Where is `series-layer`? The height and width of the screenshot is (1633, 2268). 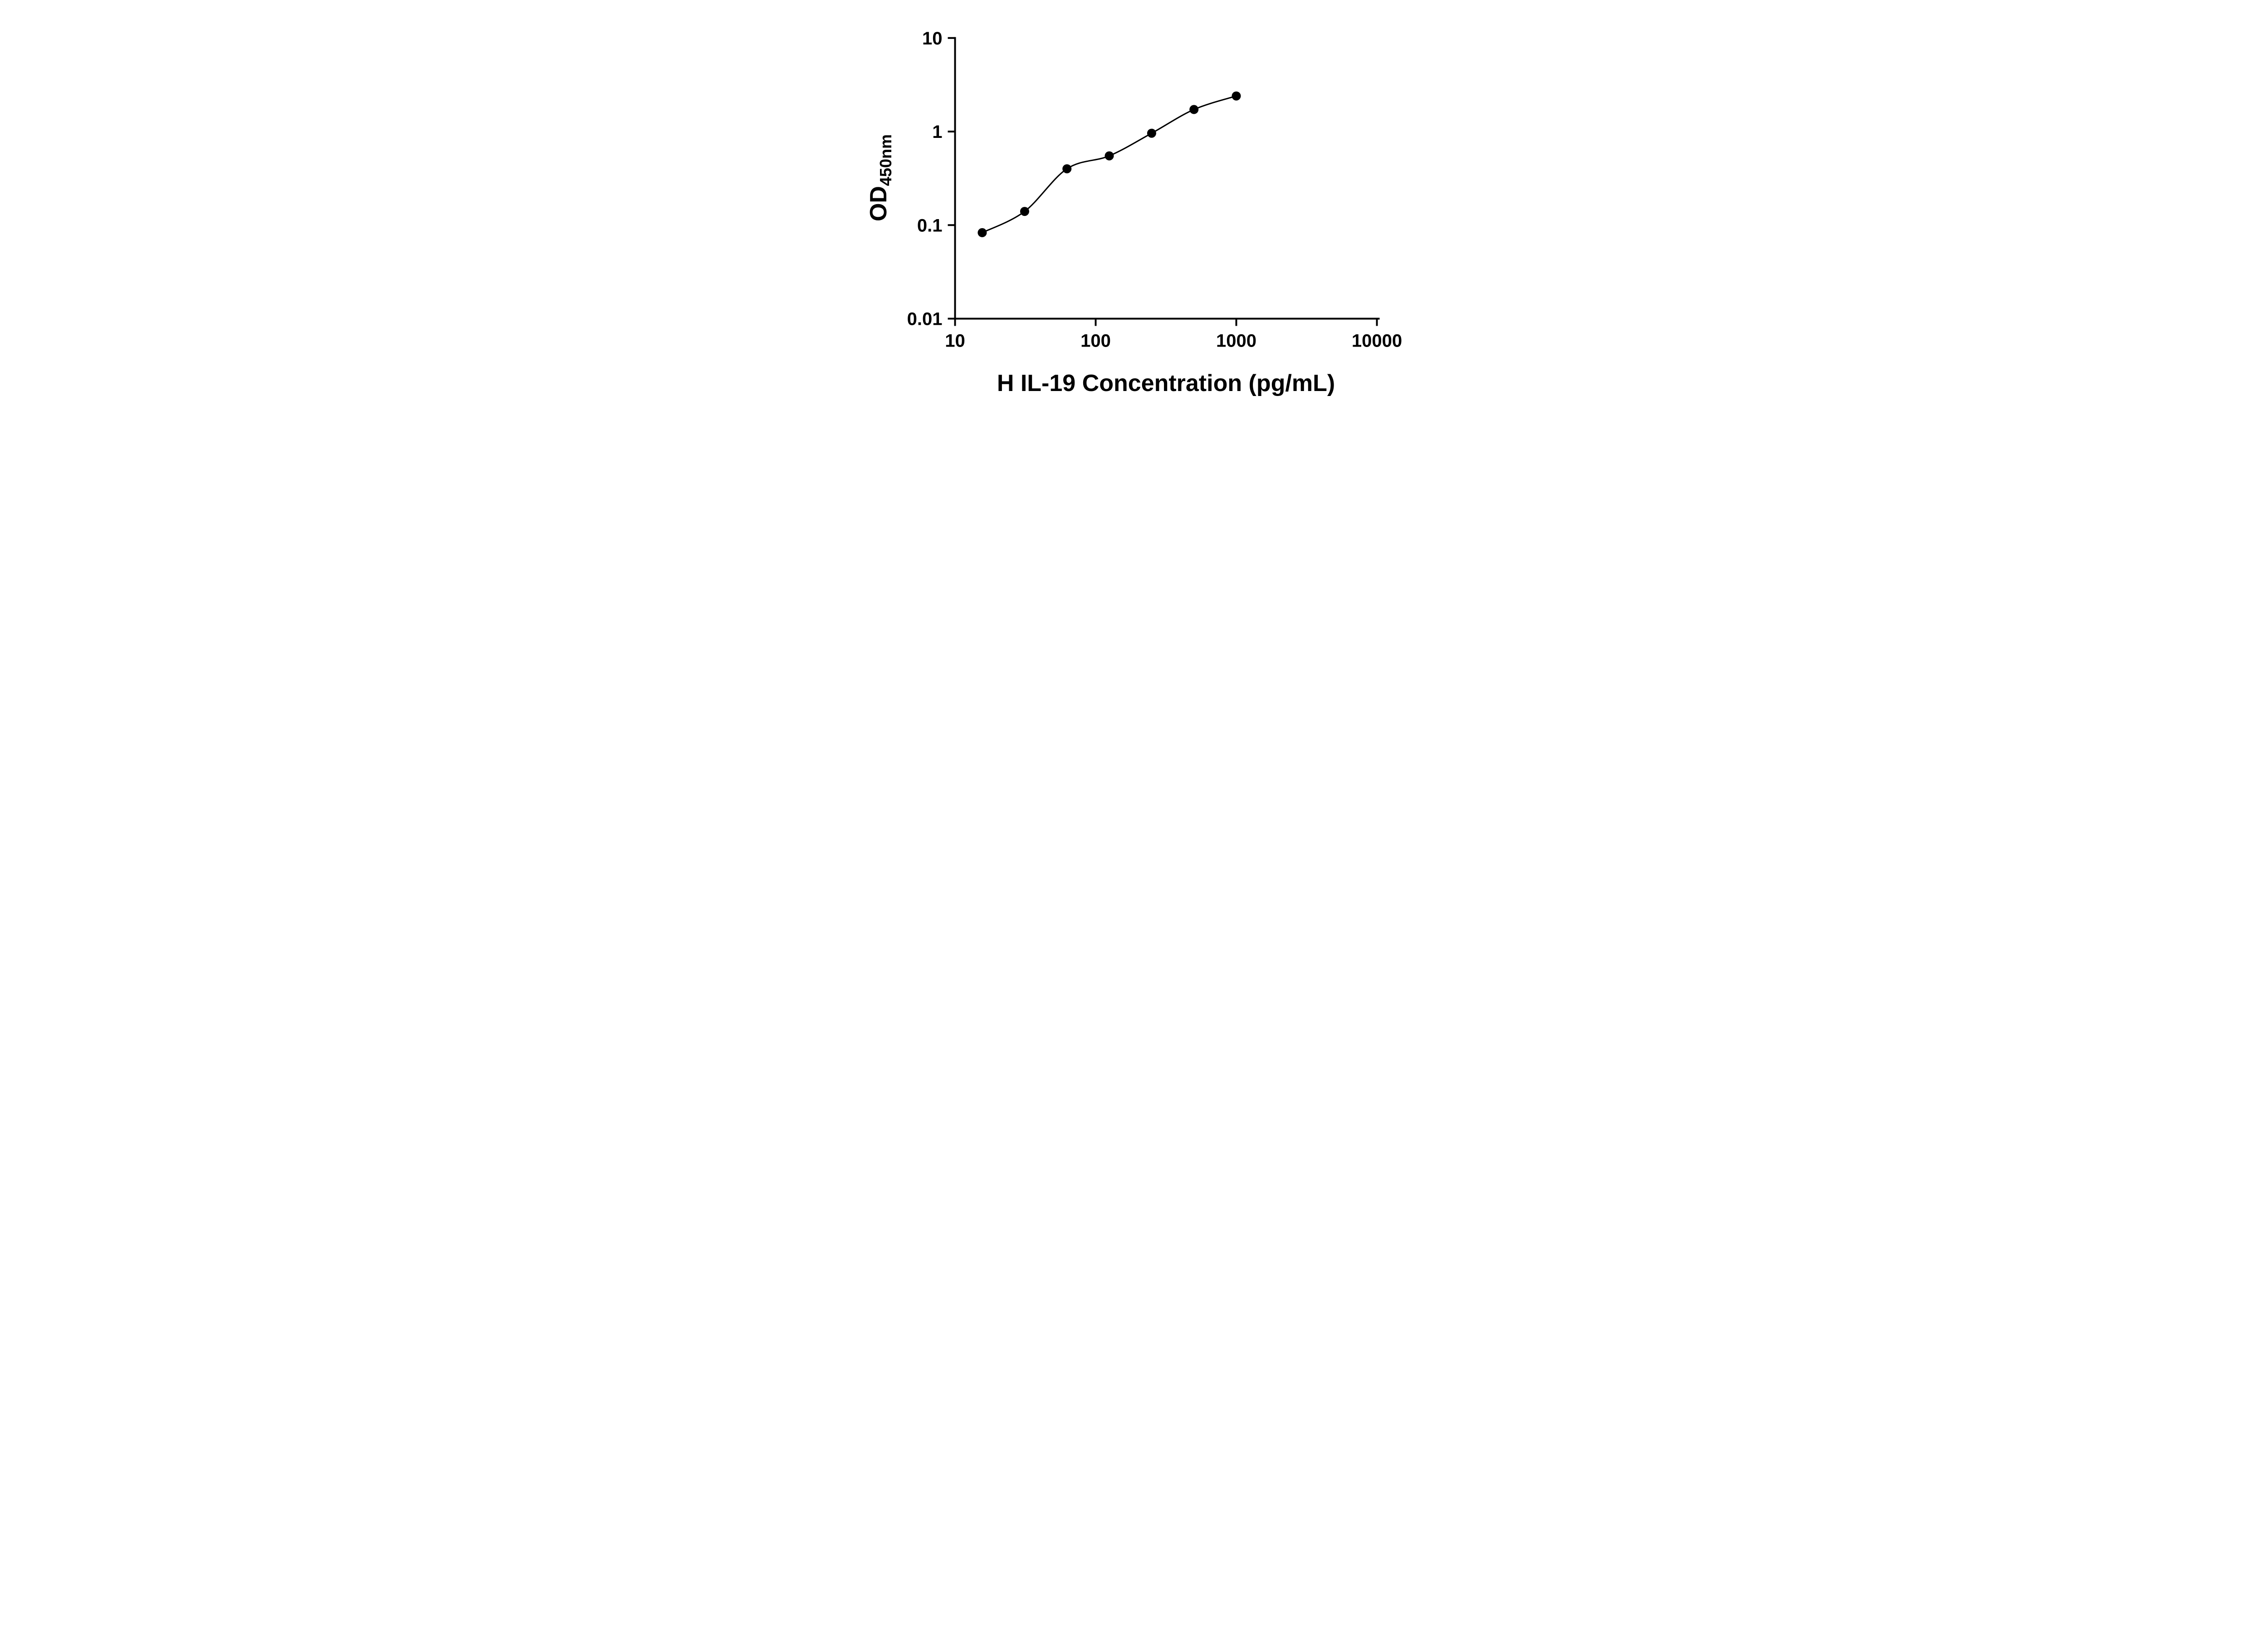 series-layer is located at coordinates (1109, 164).